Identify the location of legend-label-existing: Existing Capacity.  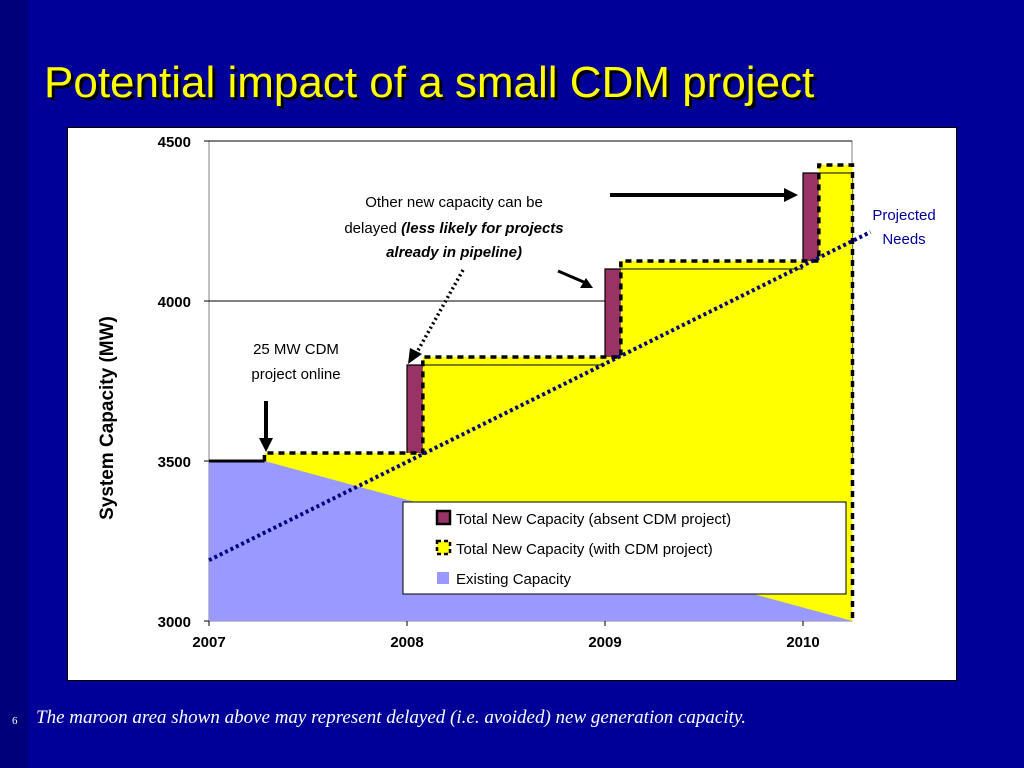
(514, 579).